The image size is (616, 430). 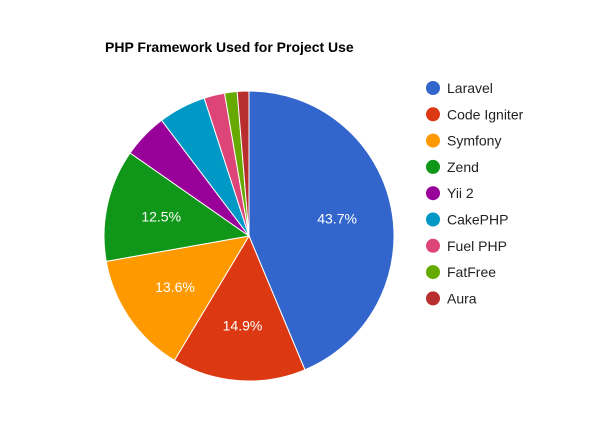 What do you see at coordinates (175, 287) in the screenshot?
I see `slice-label-symfony: 13.6%` at bounding box center [175, 287].